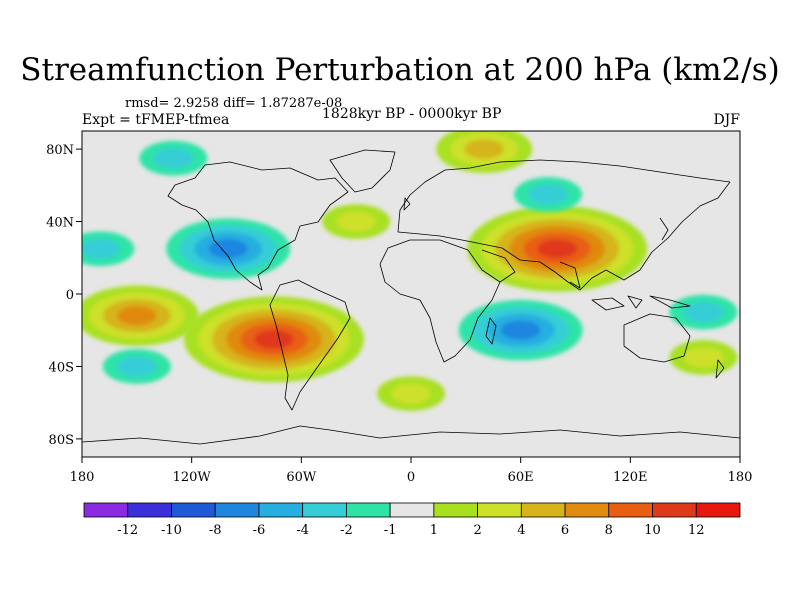  What do you see at coordinates (61, 367) in the screenshot?
I see `y-tick-label: 40S` at bounding box center [61, 367].